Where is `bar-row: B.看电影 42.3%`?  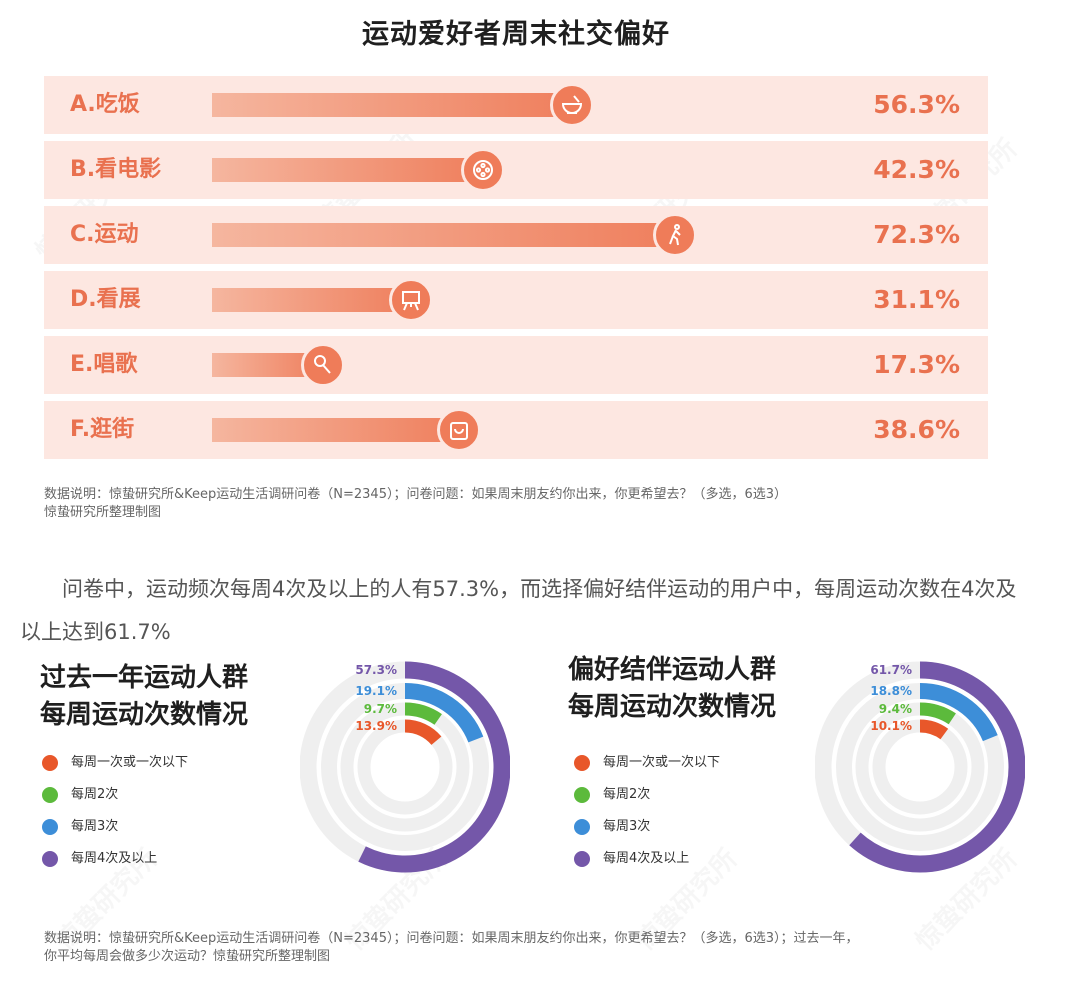
bar-row: B.看电影 42.3% is located at coordinates (516, 170).